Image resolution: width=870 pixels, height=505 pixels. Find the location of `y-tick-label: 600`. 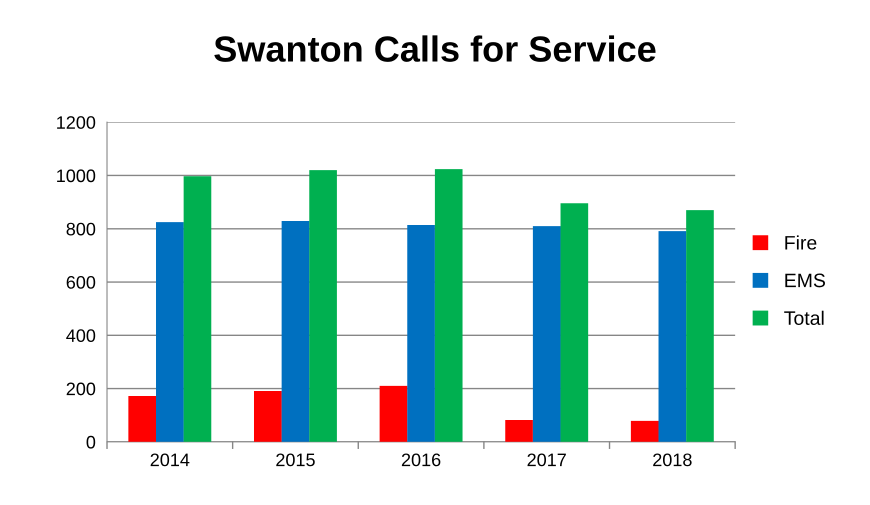

y-tick-label: 600 is located at coordinates (81, 282).